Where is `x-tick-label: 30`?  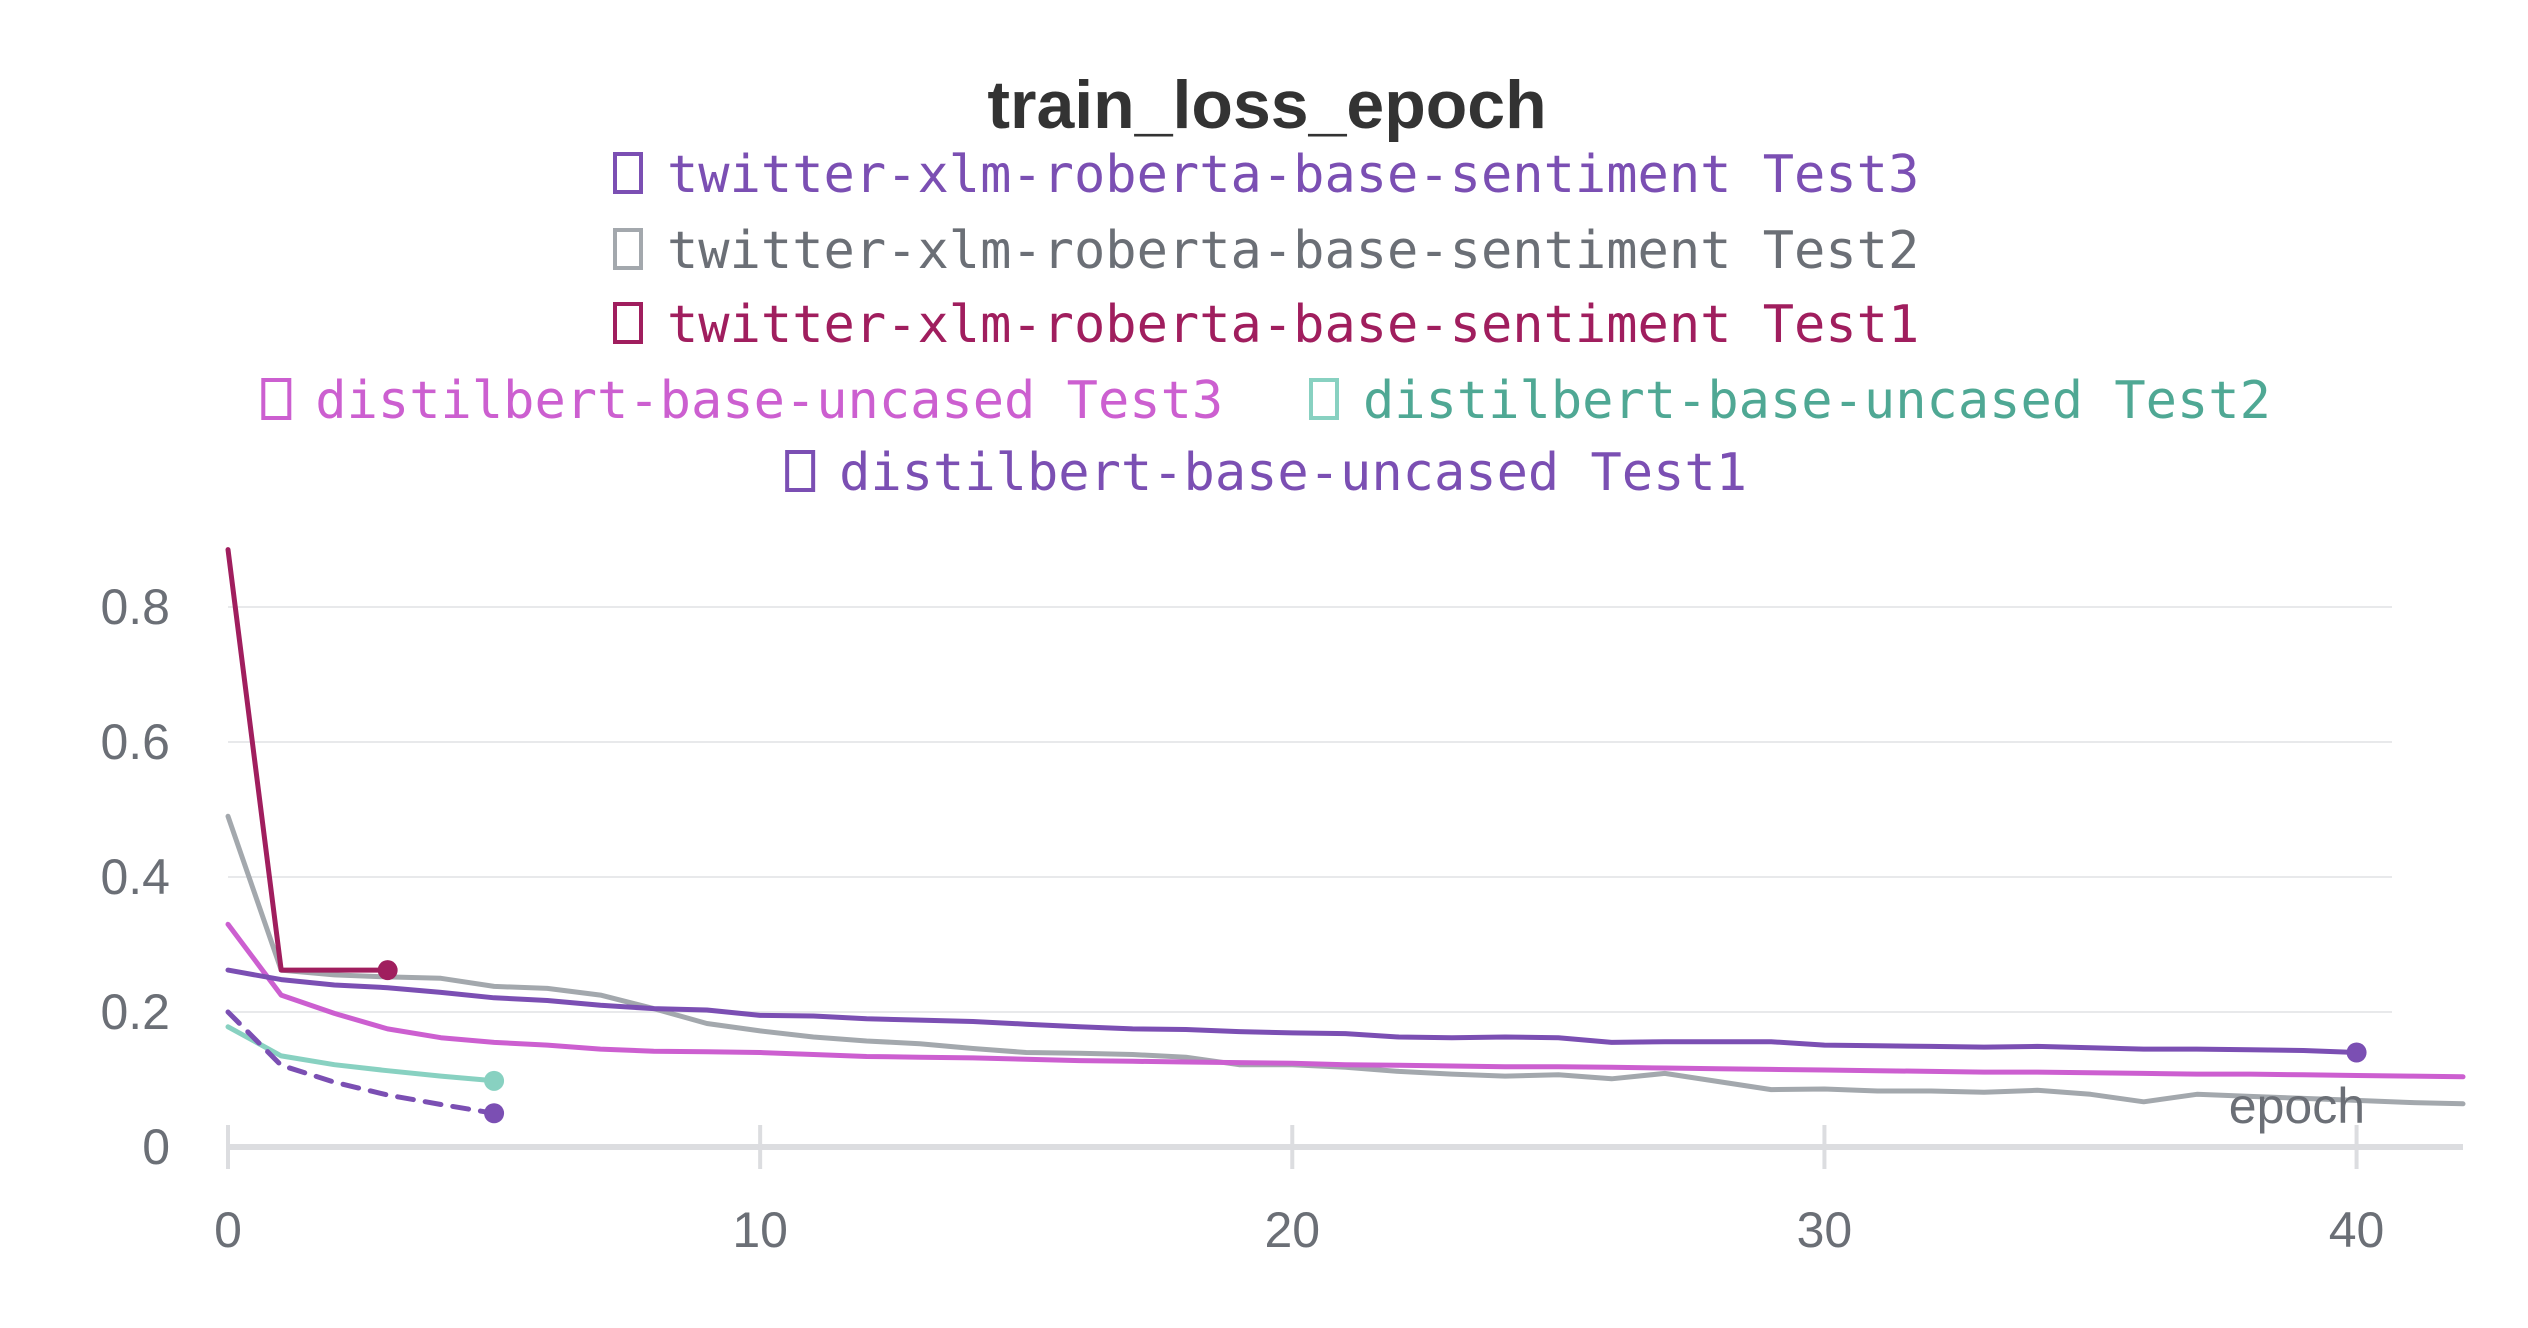
x-tick-label: 30 is located at coordinates (1825, 1230).